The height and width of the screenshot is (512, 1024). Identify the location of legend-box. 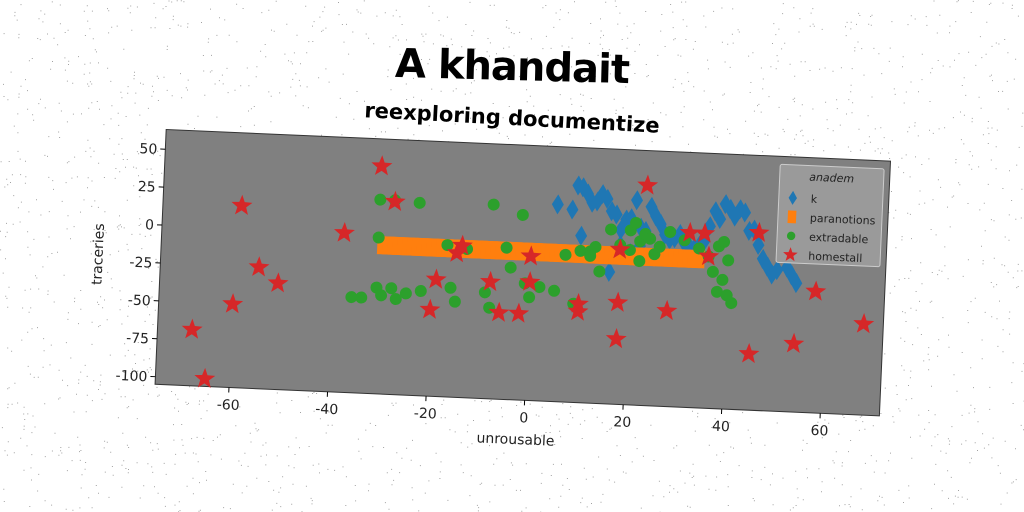
(830, 215).